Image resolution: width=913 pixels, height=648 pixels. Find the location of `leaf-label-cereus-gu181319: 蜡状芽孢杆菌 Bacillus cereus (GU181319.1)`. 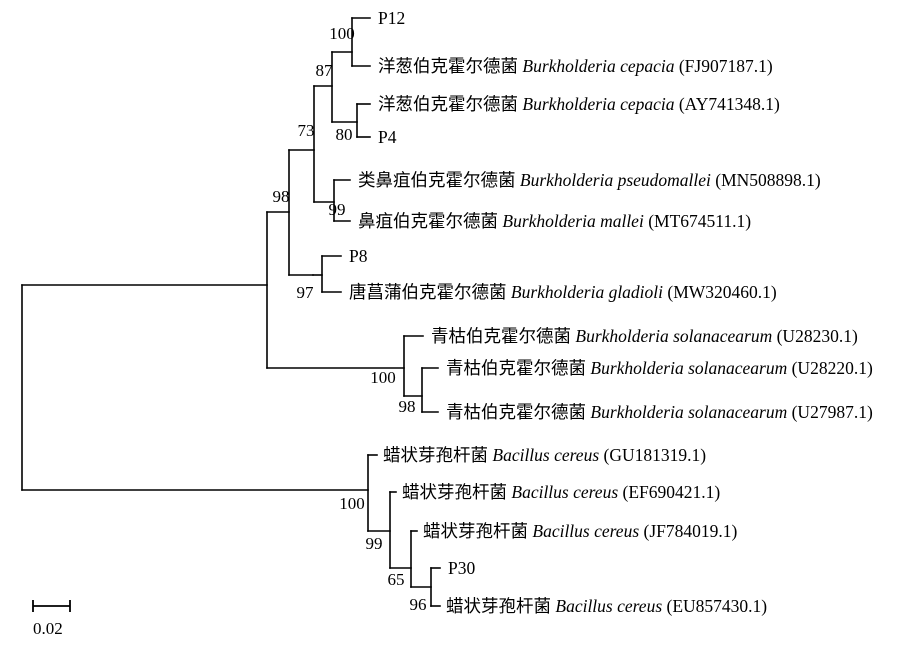

leaf-label-cereus-gu181319: 蜡状芽孢杆菌 Bacillus cereus (GU181319.1) is located at coordinates (544, 455).